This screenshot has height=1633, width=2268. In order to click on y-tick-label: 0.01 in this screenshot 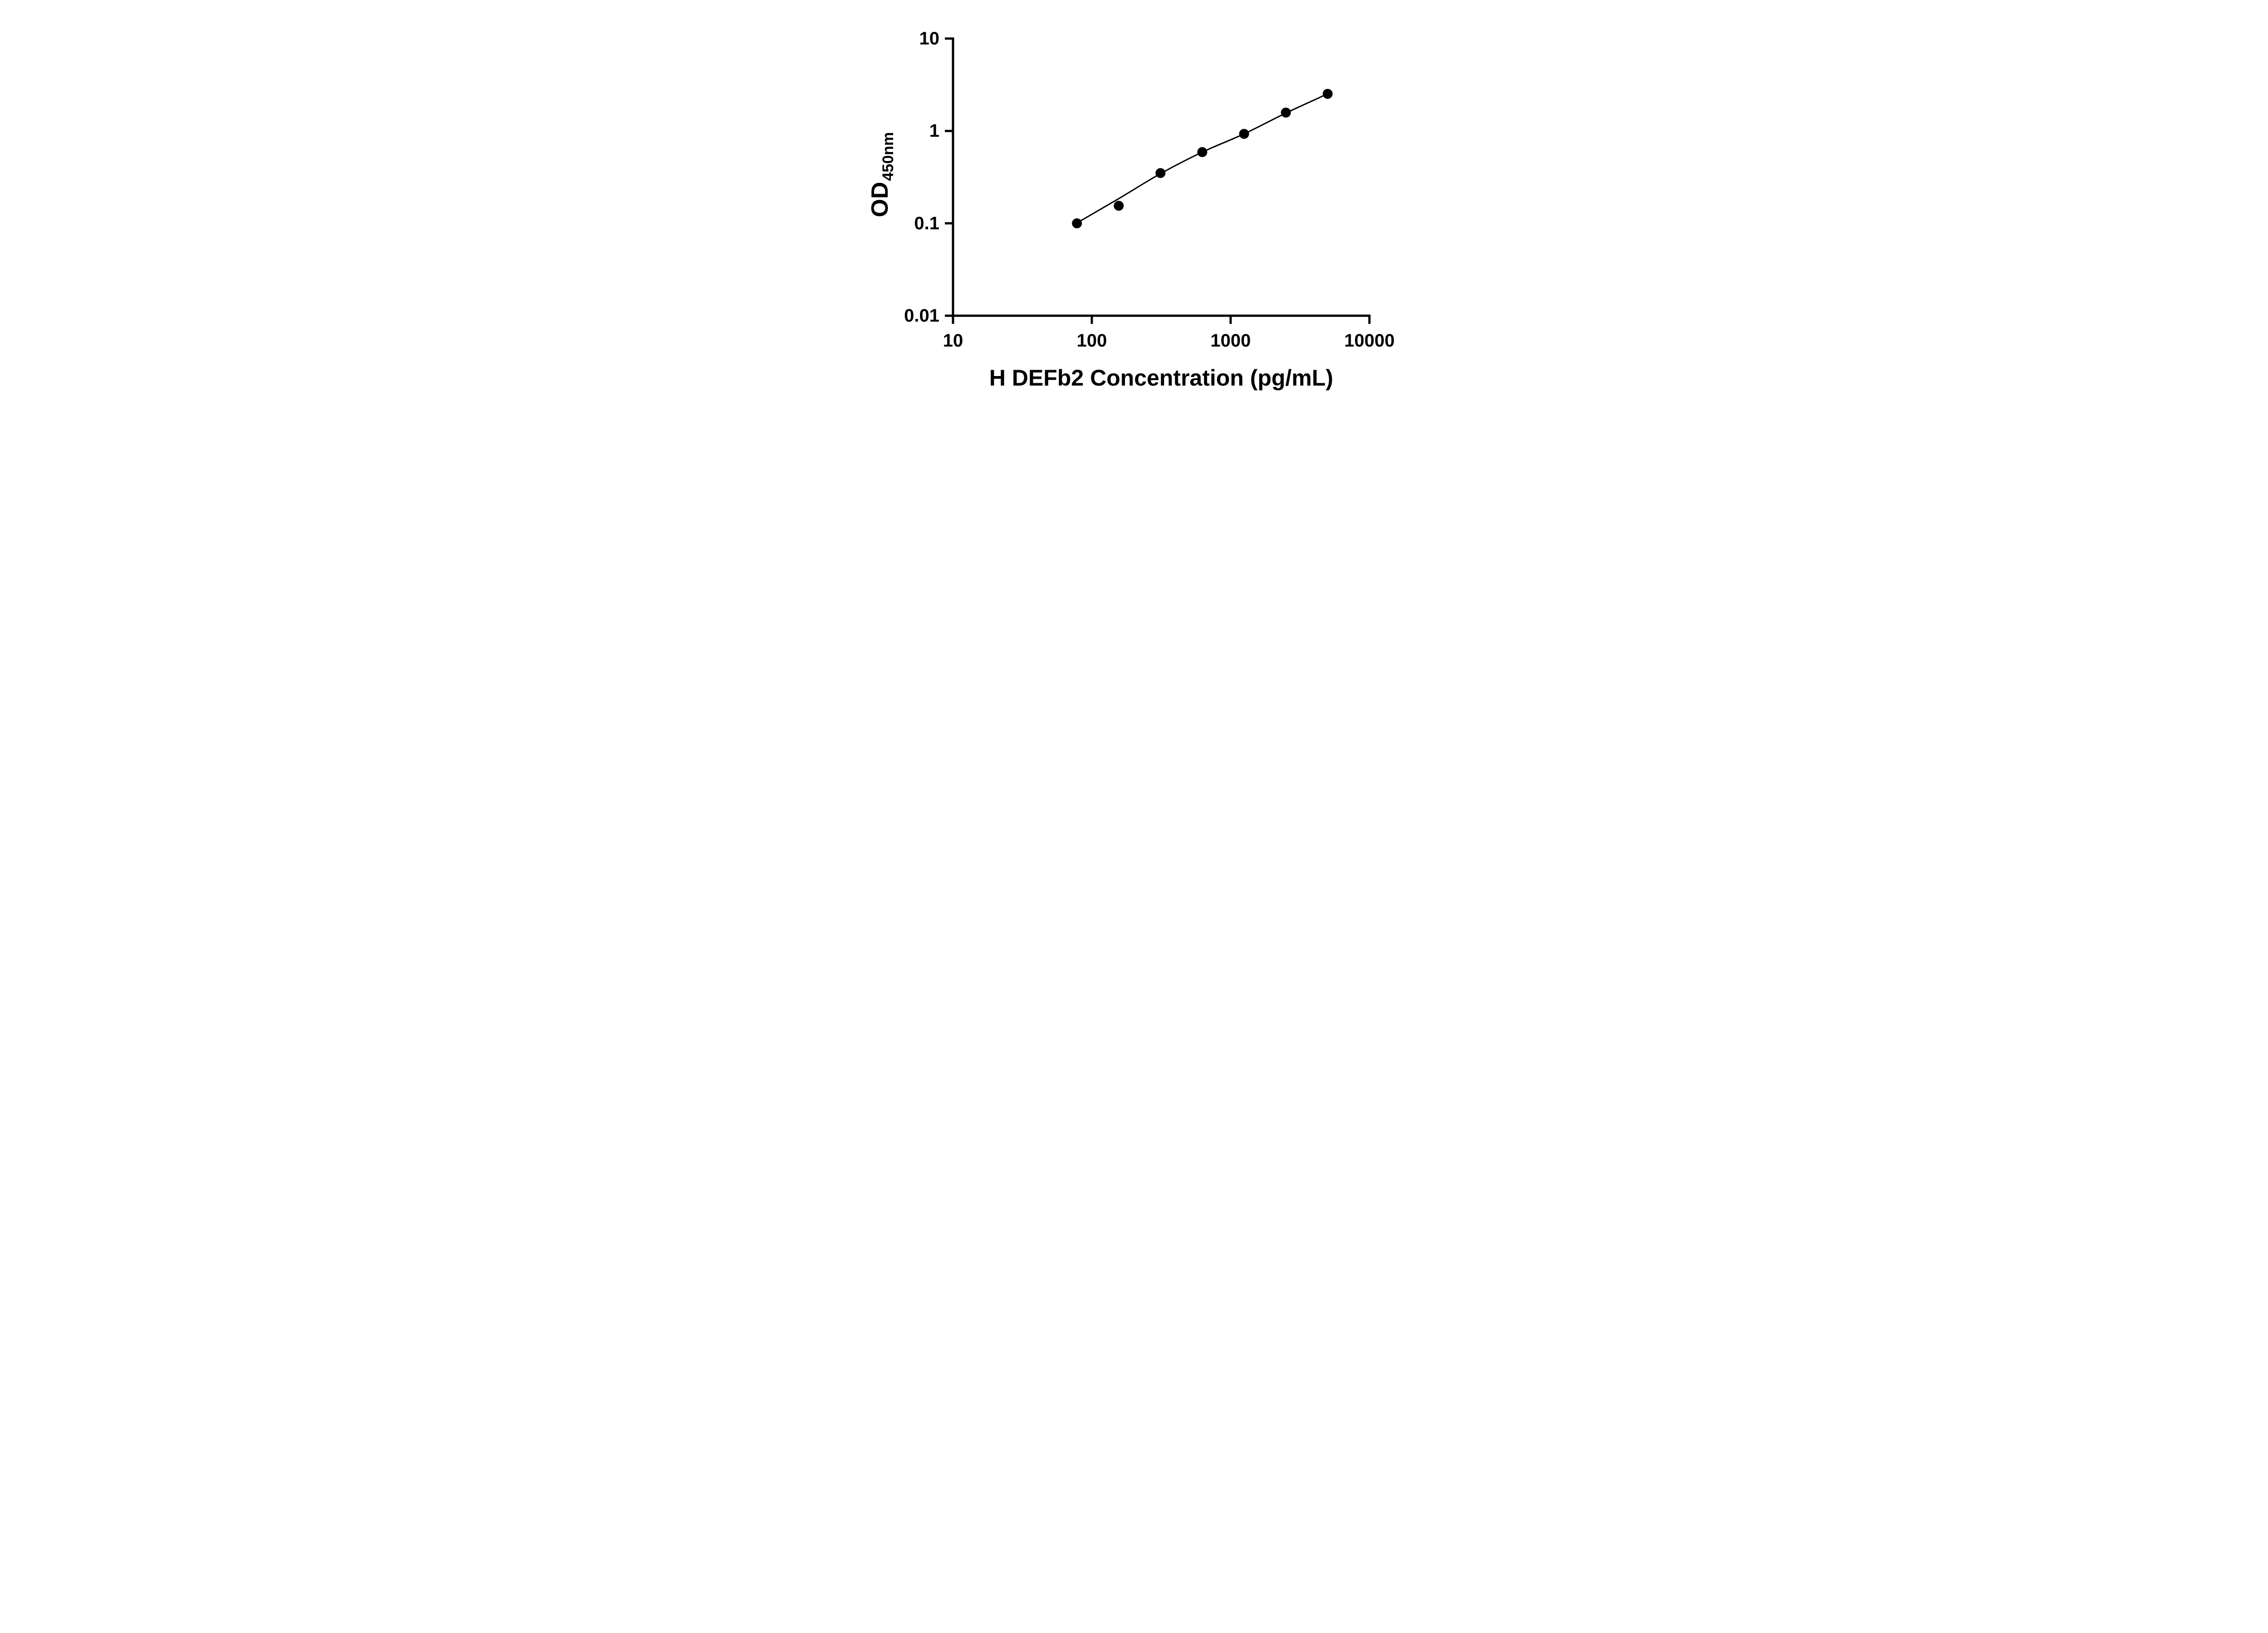, I will do `click(922, 316)`.